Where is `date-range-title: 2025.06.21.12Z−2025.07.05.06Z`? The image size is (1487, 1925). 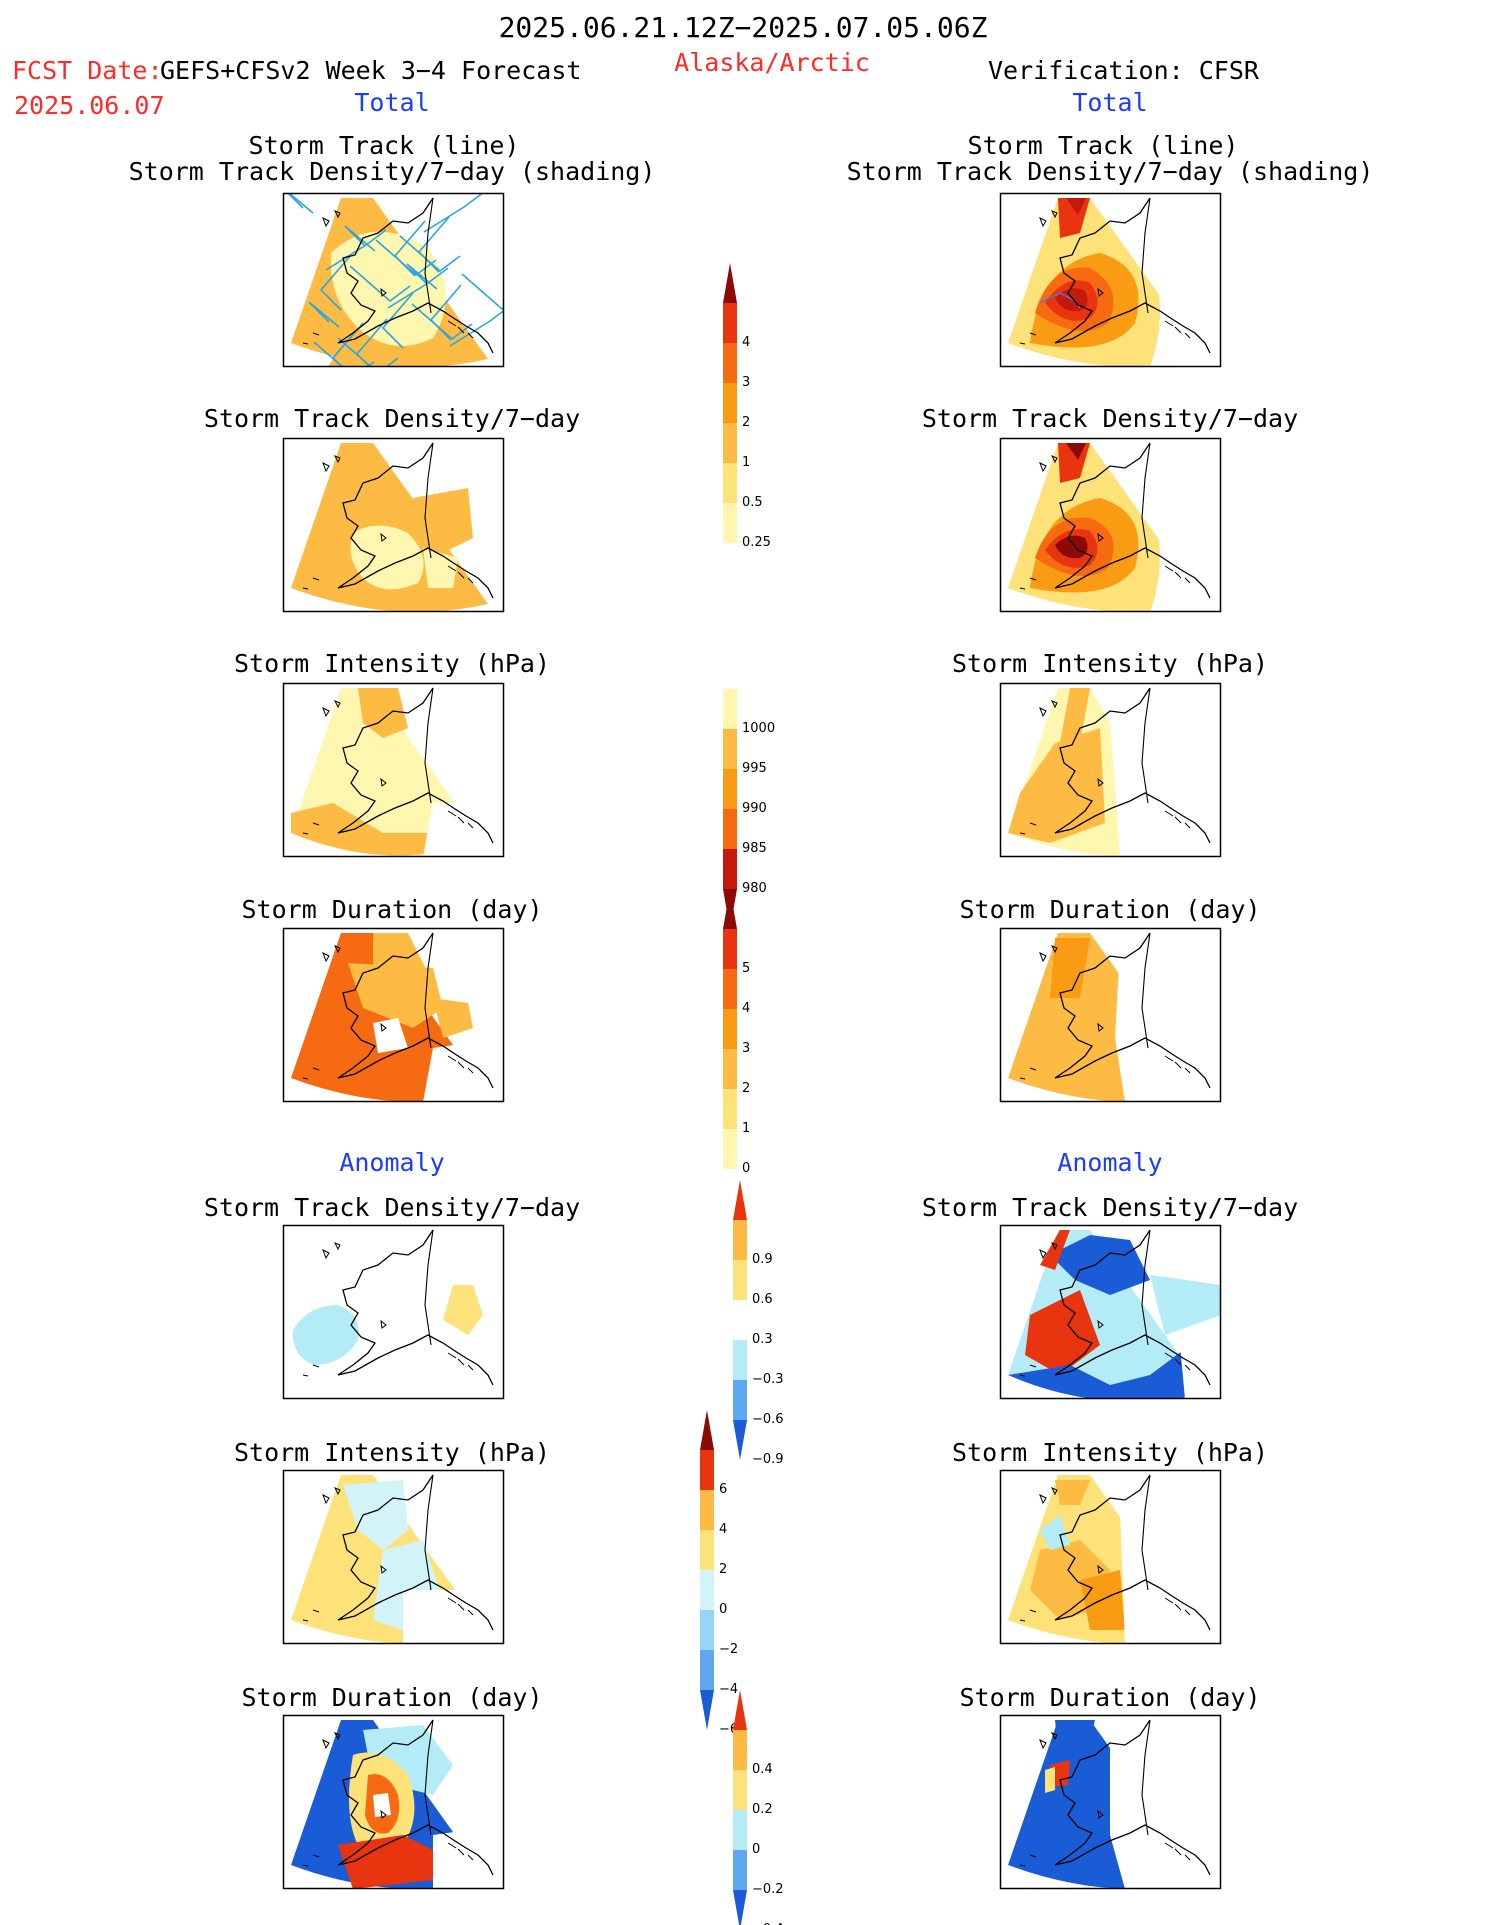 date-range-title: 2025.06.21.12Z−2025.07.05.06Z is located at coordinates (743, 27).